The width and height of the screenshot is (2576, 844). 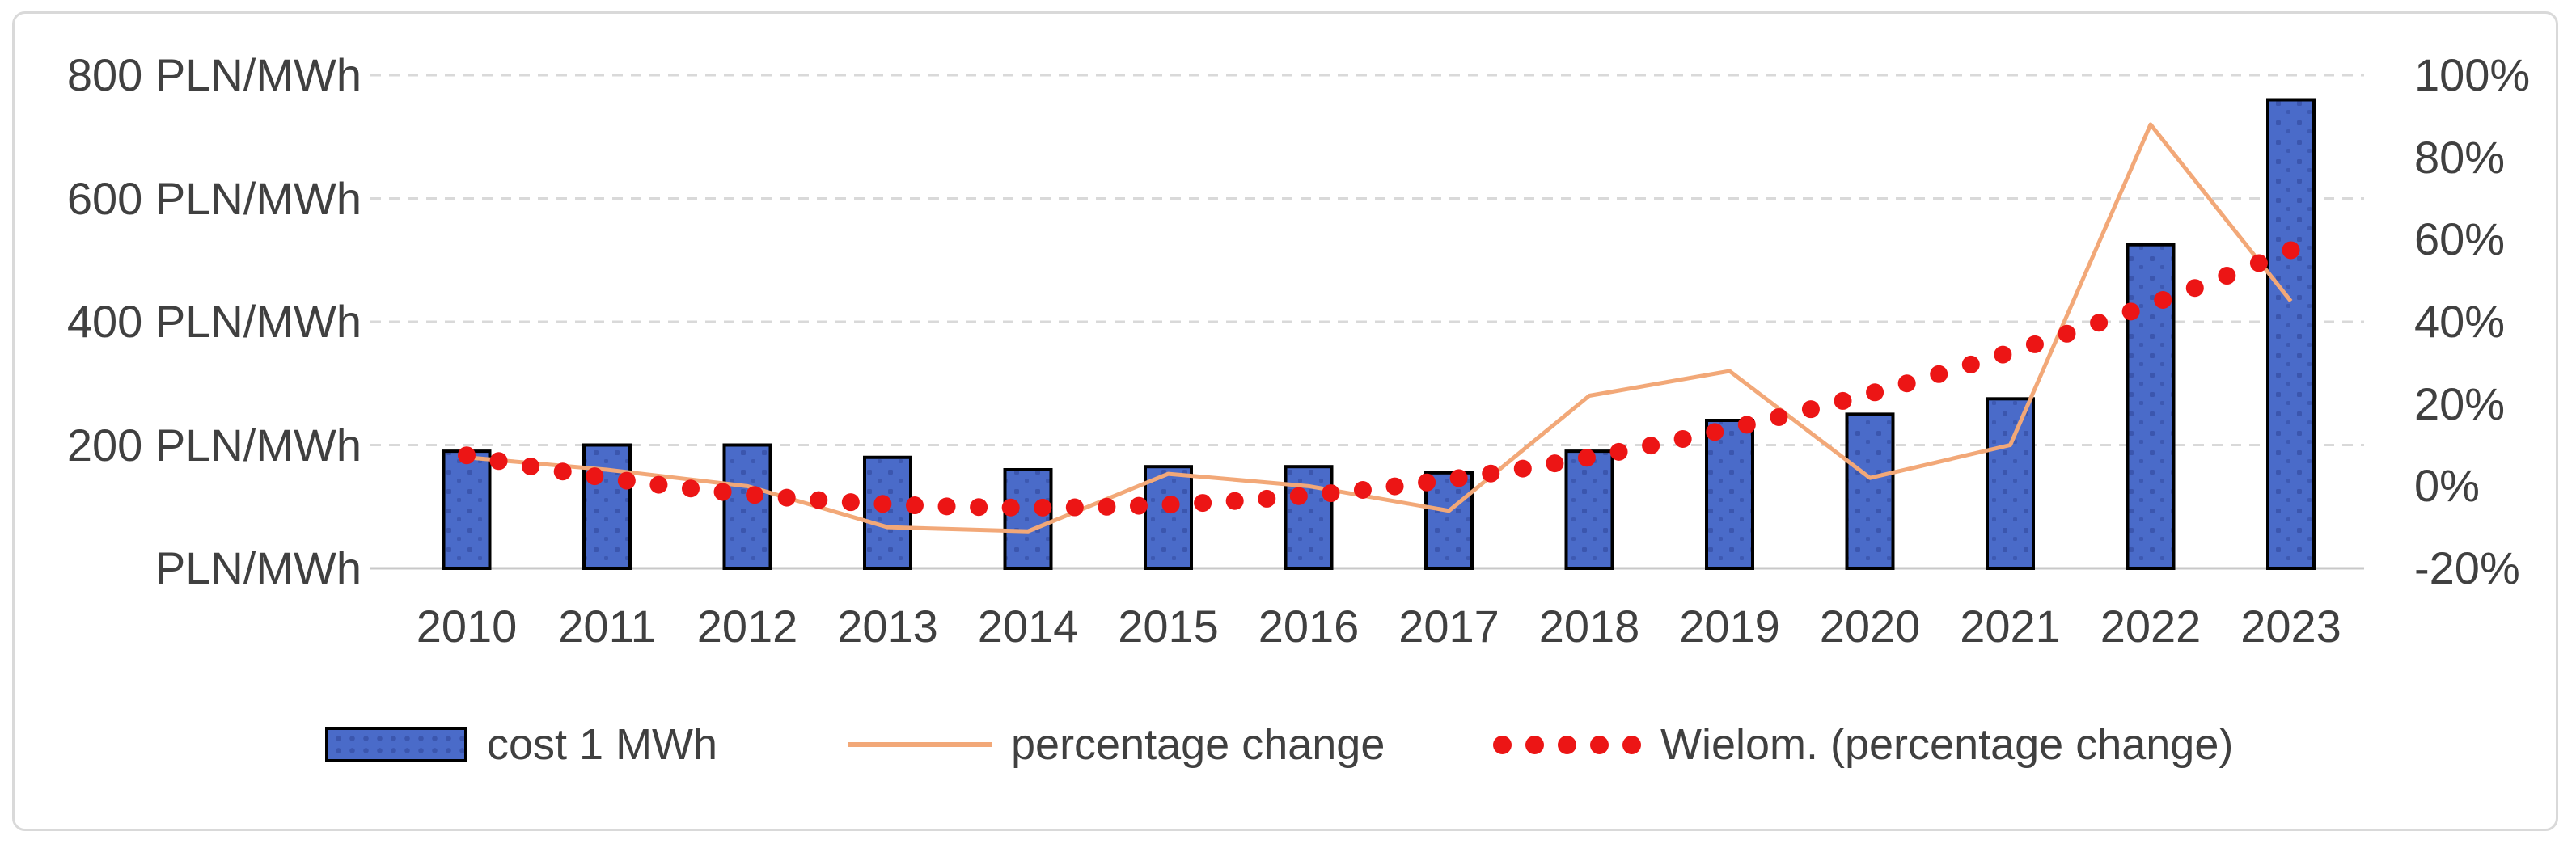 I want to click on bar-2020, so click(x=1870, y=491).